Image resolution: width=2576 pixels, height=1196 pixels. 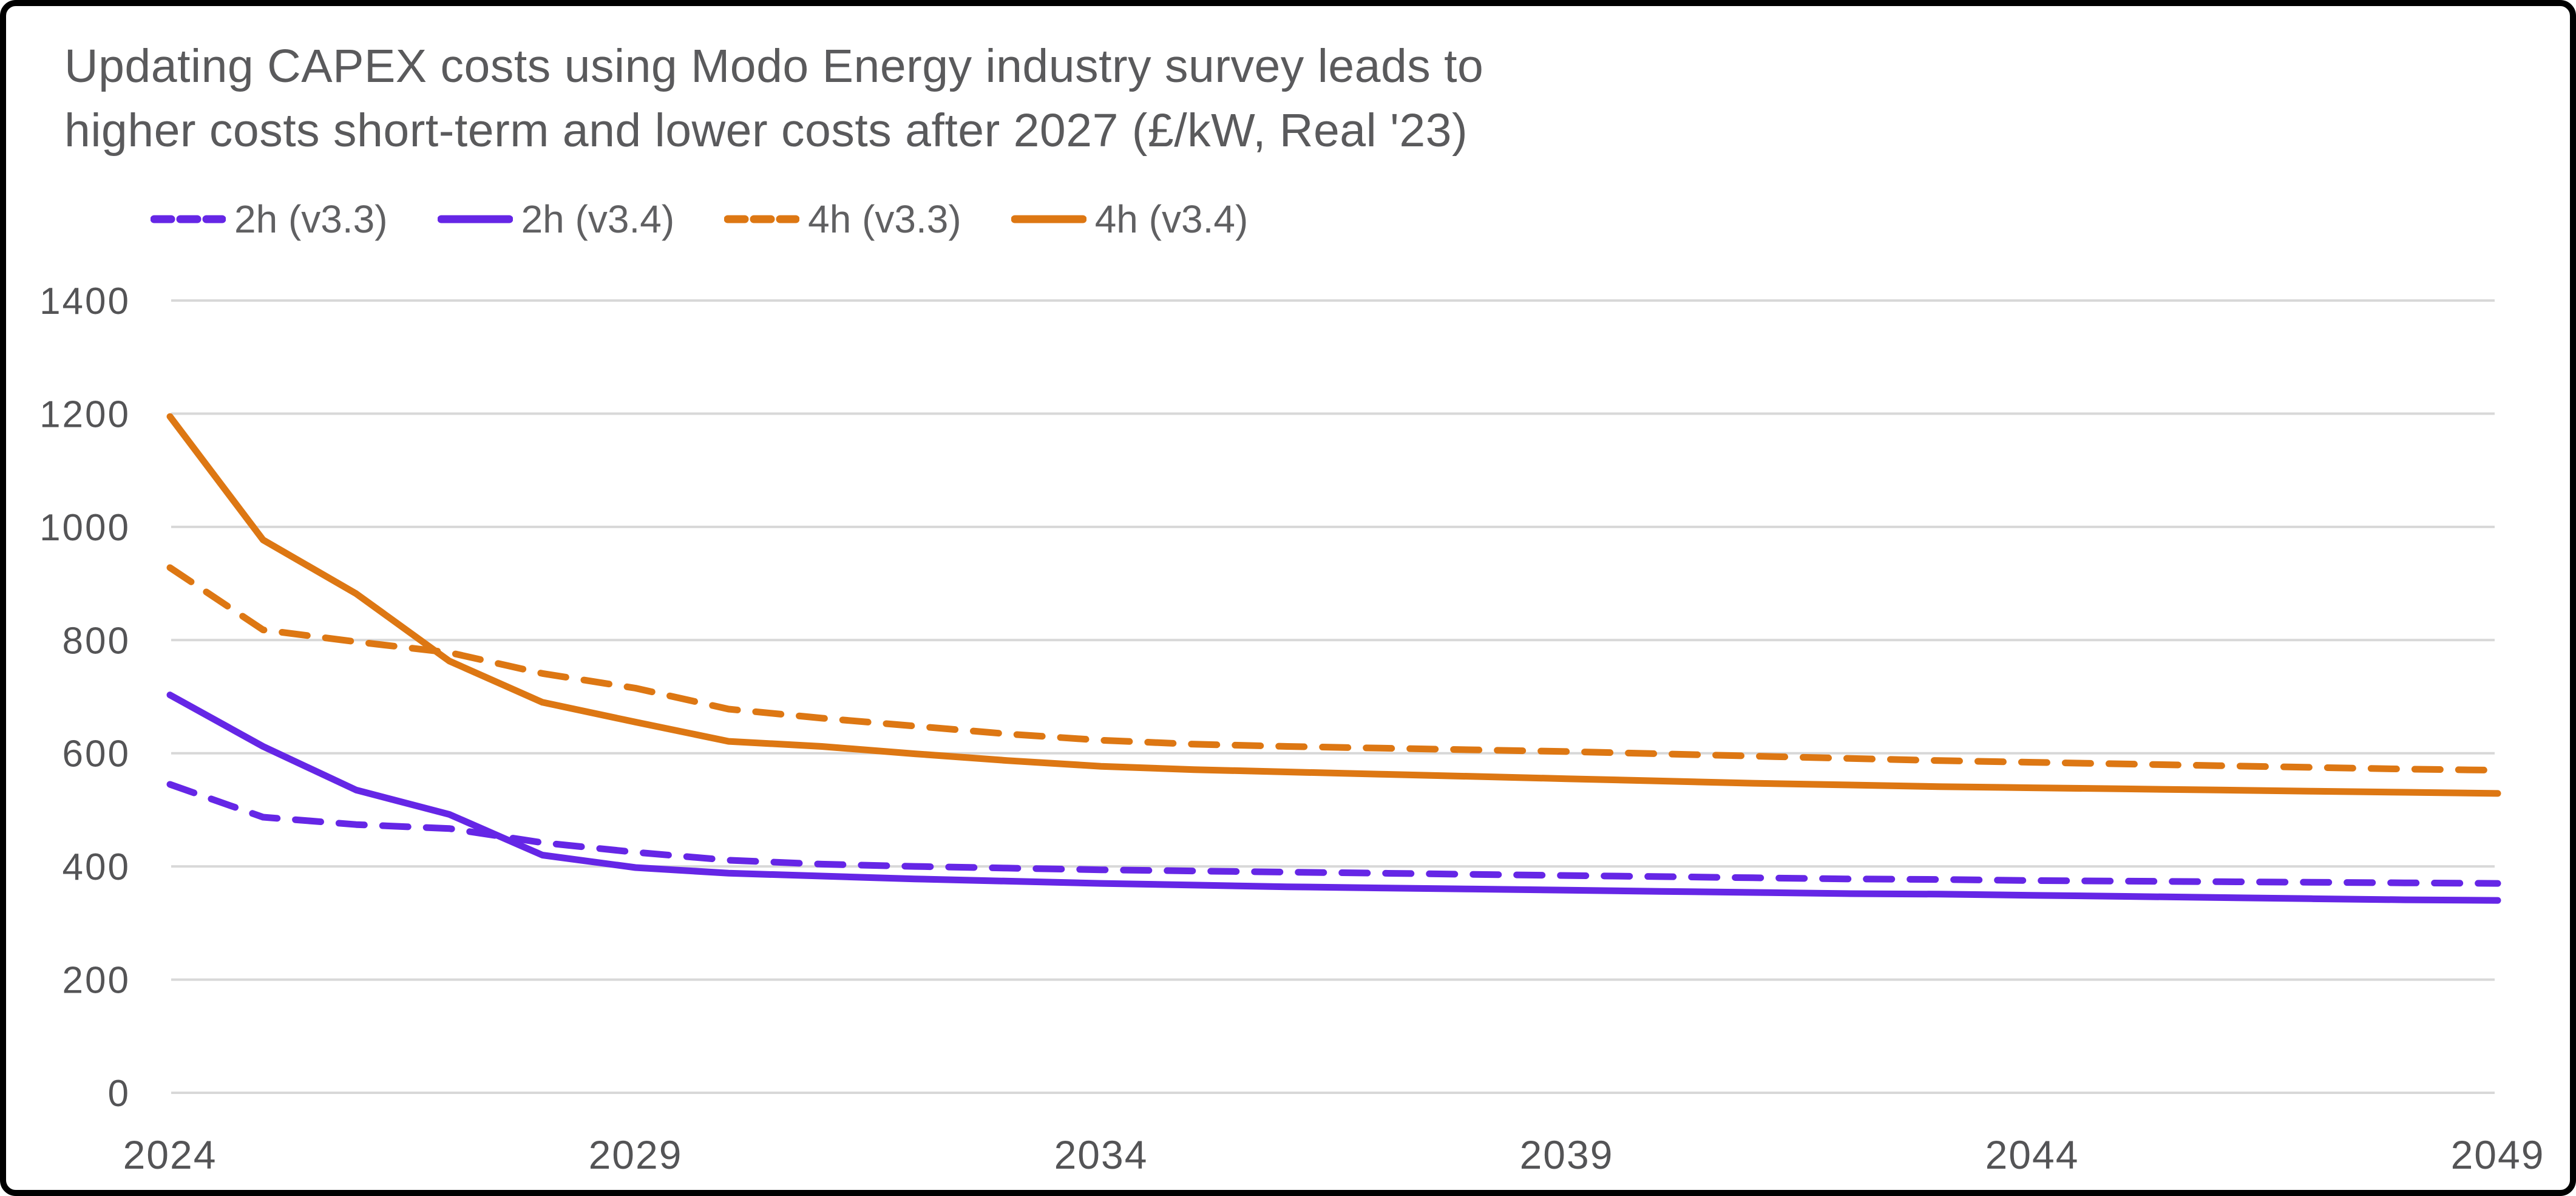 I want to click on legend-item-4h-v3.4-: 4h (v3.4), so click(x=1130, y=219).